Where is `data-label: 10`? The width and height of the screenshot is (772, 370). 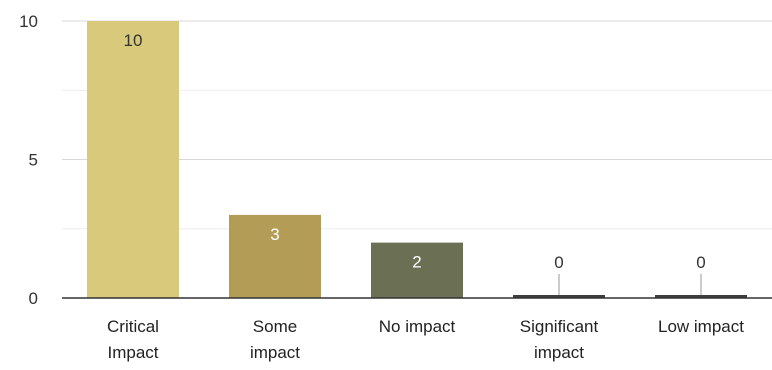
data-label: 10 is located at coordinates (133, 40).